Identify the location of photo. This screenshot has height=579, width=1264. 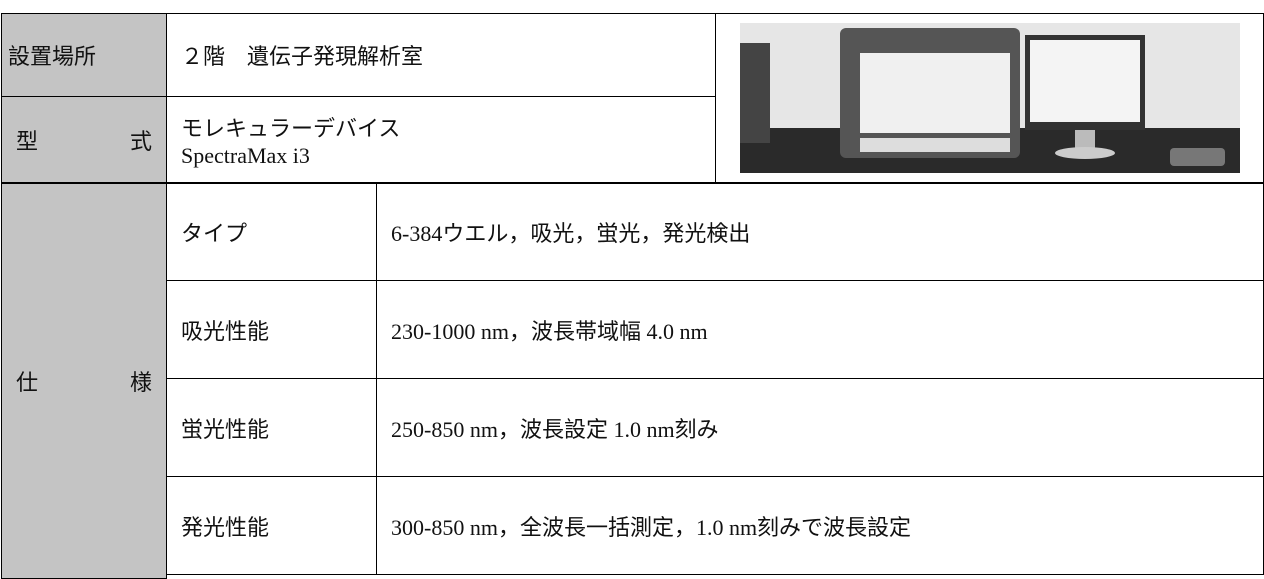
(989, 98).